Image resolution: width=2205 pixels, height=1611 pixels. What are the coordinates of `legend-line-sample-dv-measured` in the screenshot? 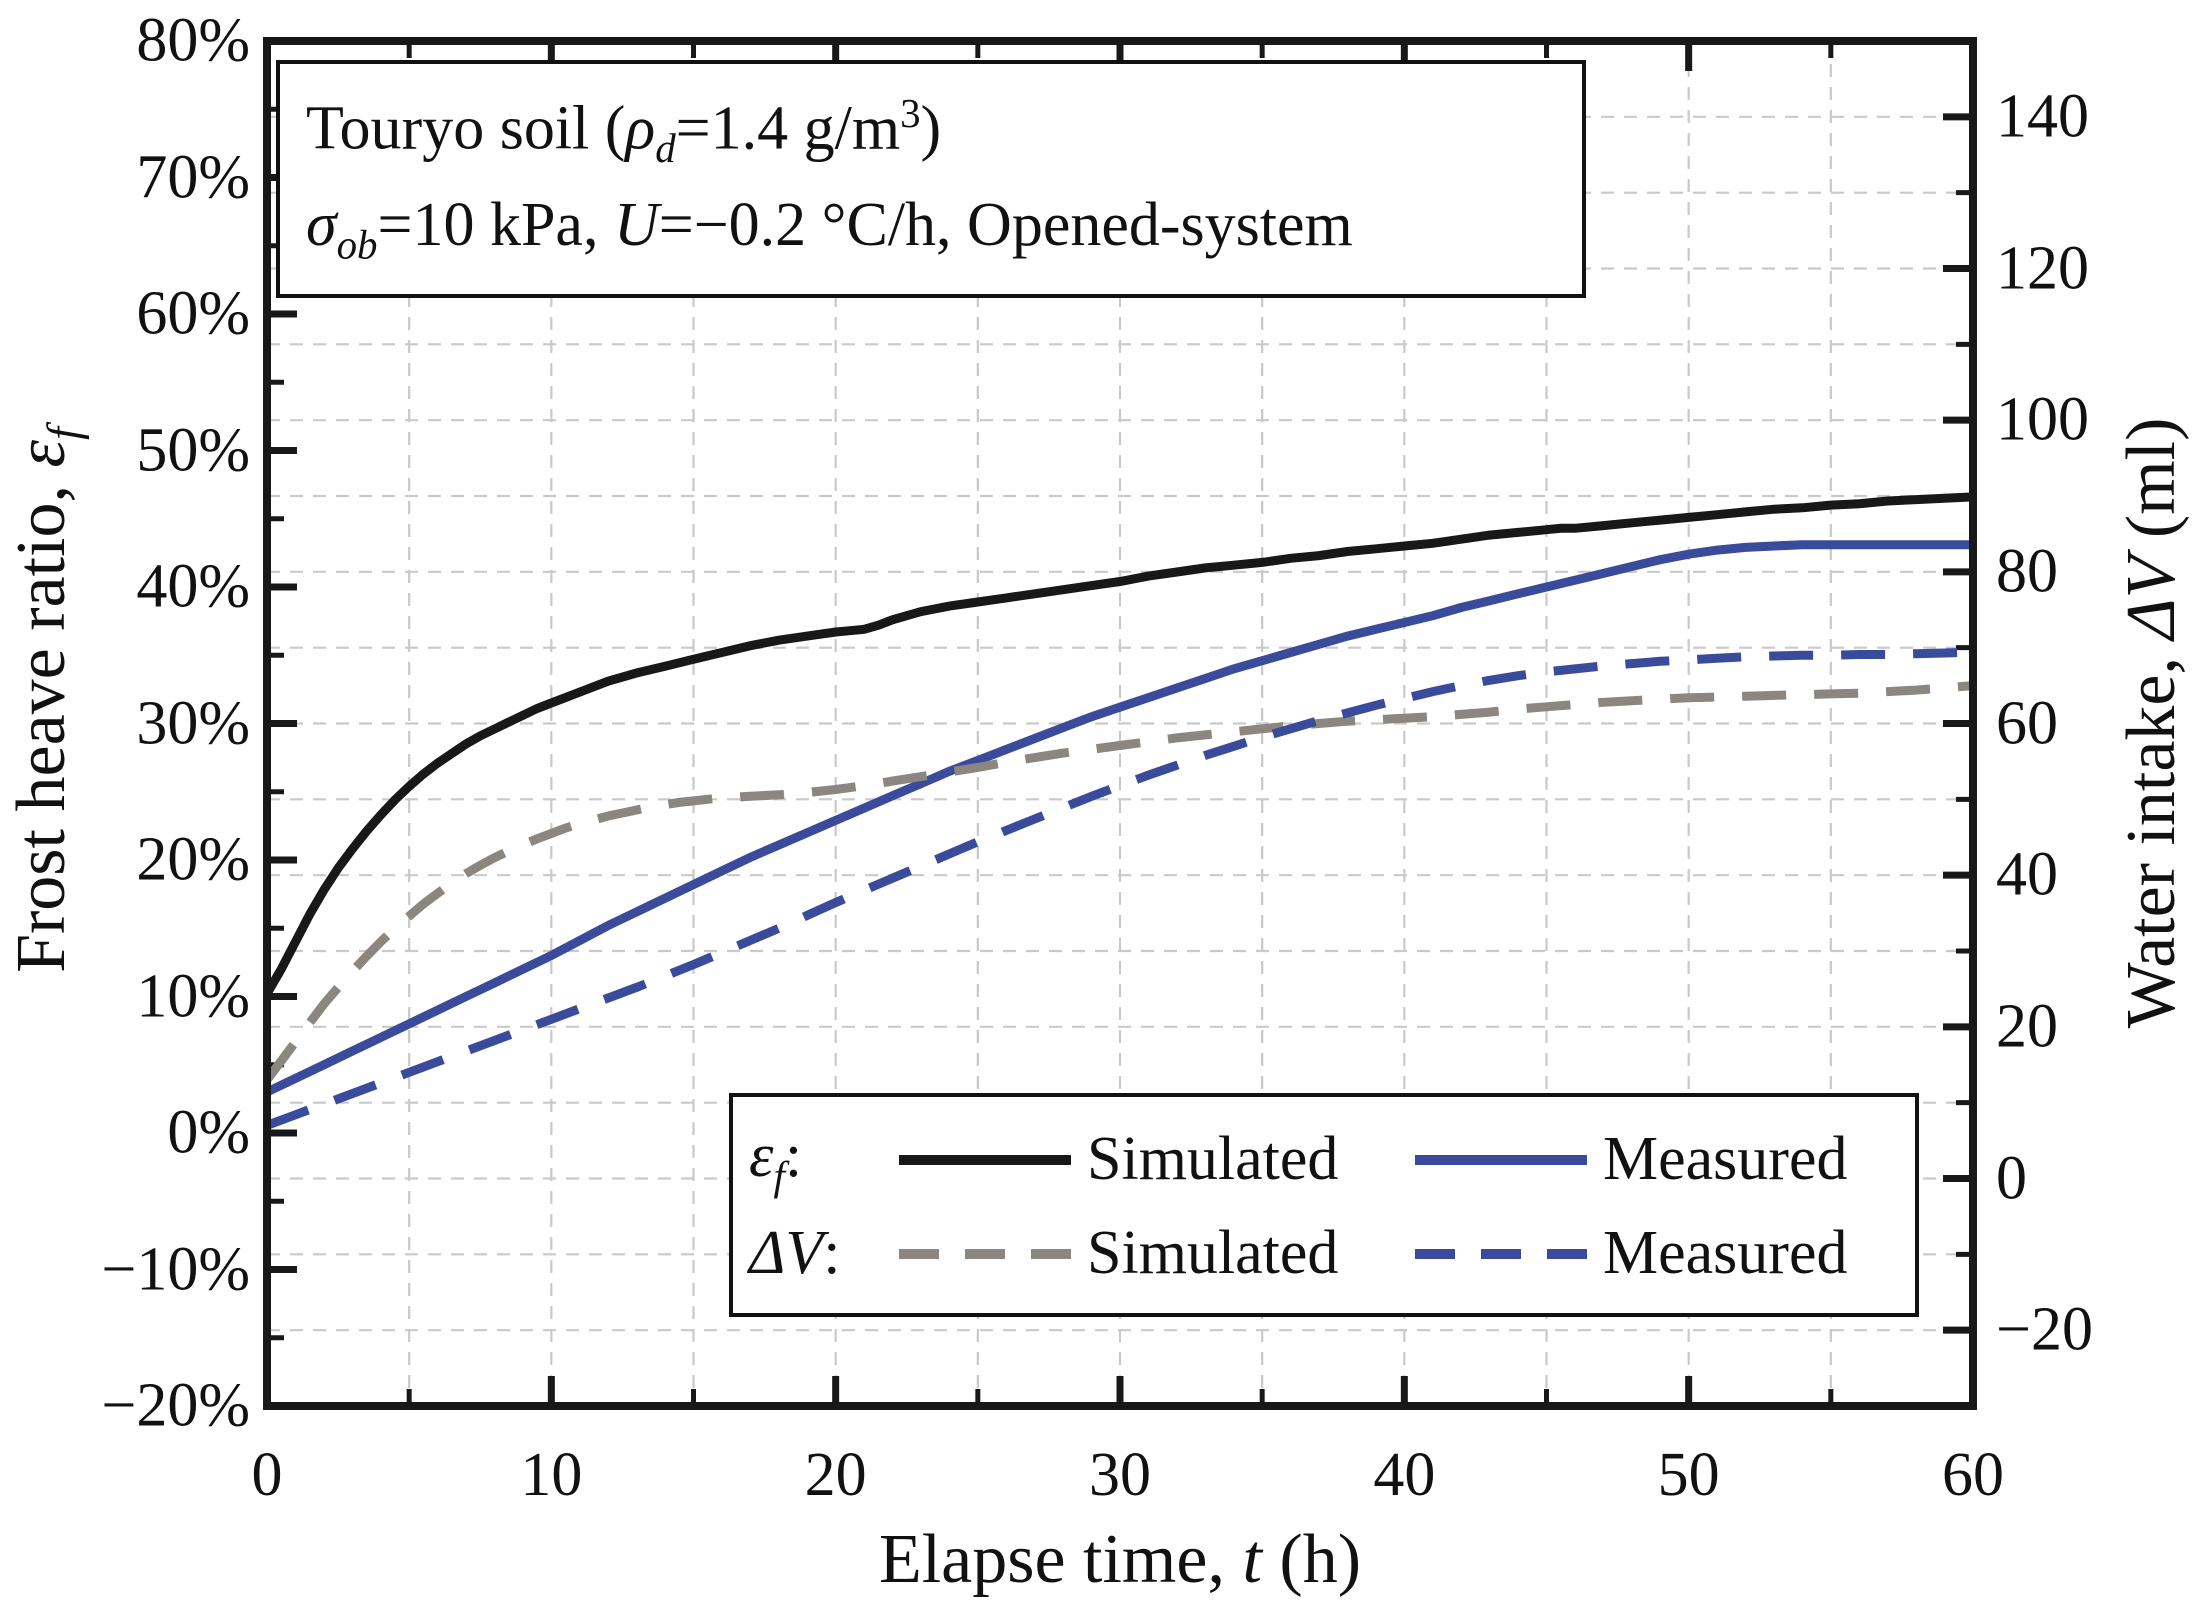 It's located at (1501, 1253).